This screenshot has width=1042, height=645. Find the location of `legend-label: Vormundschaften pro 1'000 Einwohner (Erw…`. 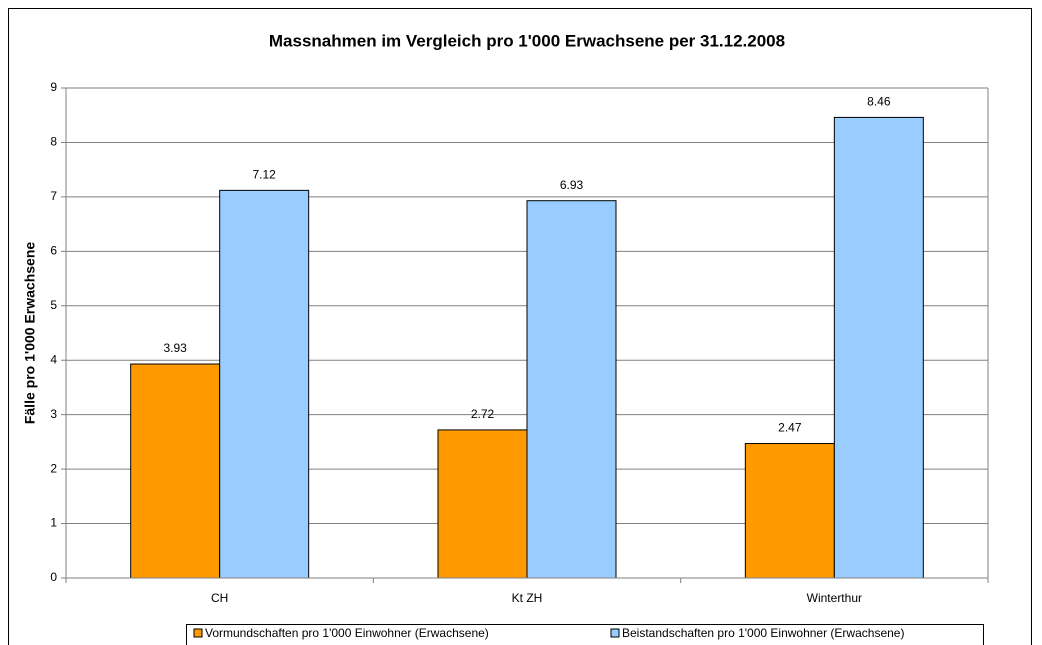

legend-label: Vormundschaften pro 1'000 Einwohner (Erw… is located at coordinates (347, 633).